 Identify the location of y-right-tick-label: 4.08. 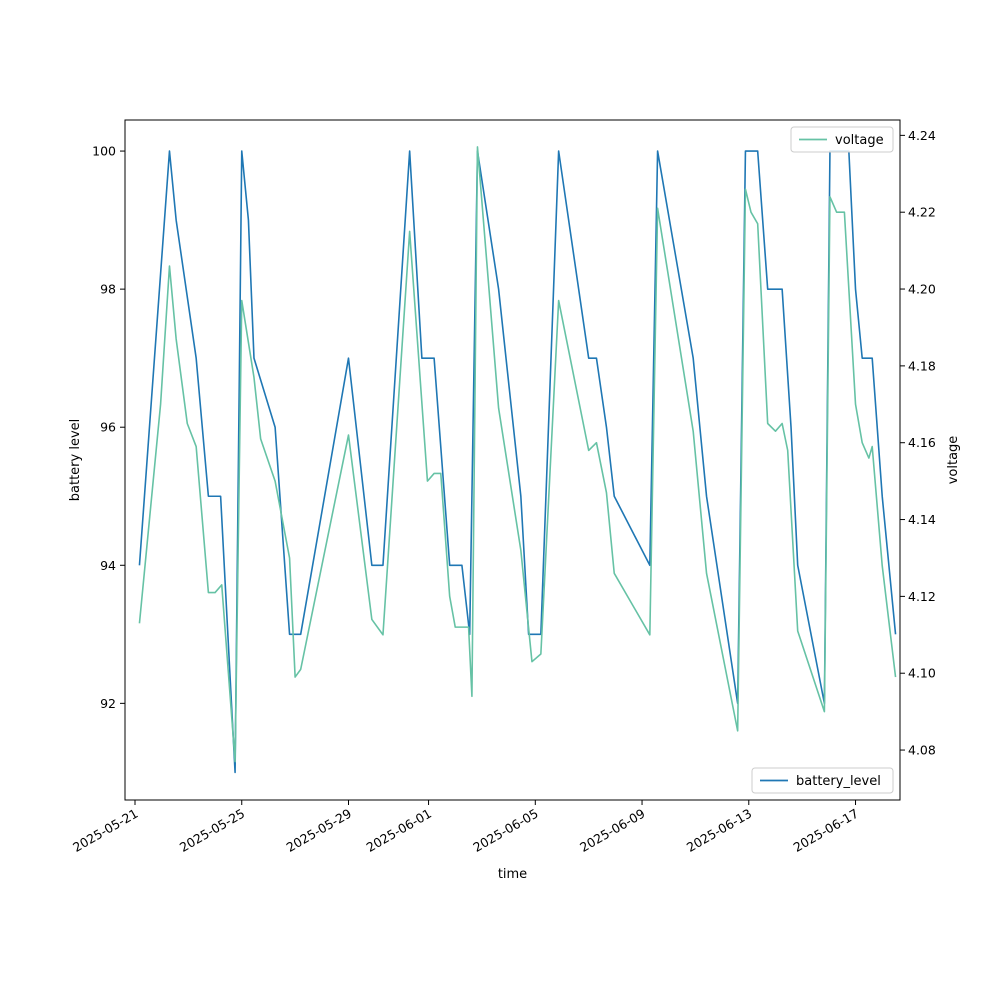
(922, 750).